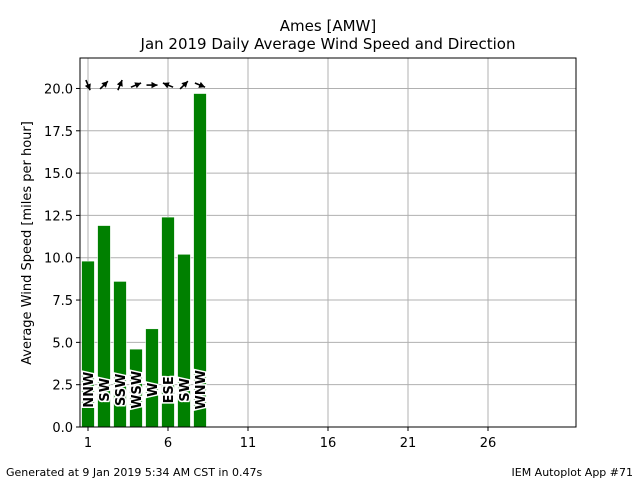 This screenshot has width=640, height=480. Describe the element at coordinates (328, 26) in the screenshot. I see `chart-title: Ames [AMW]` at that location.